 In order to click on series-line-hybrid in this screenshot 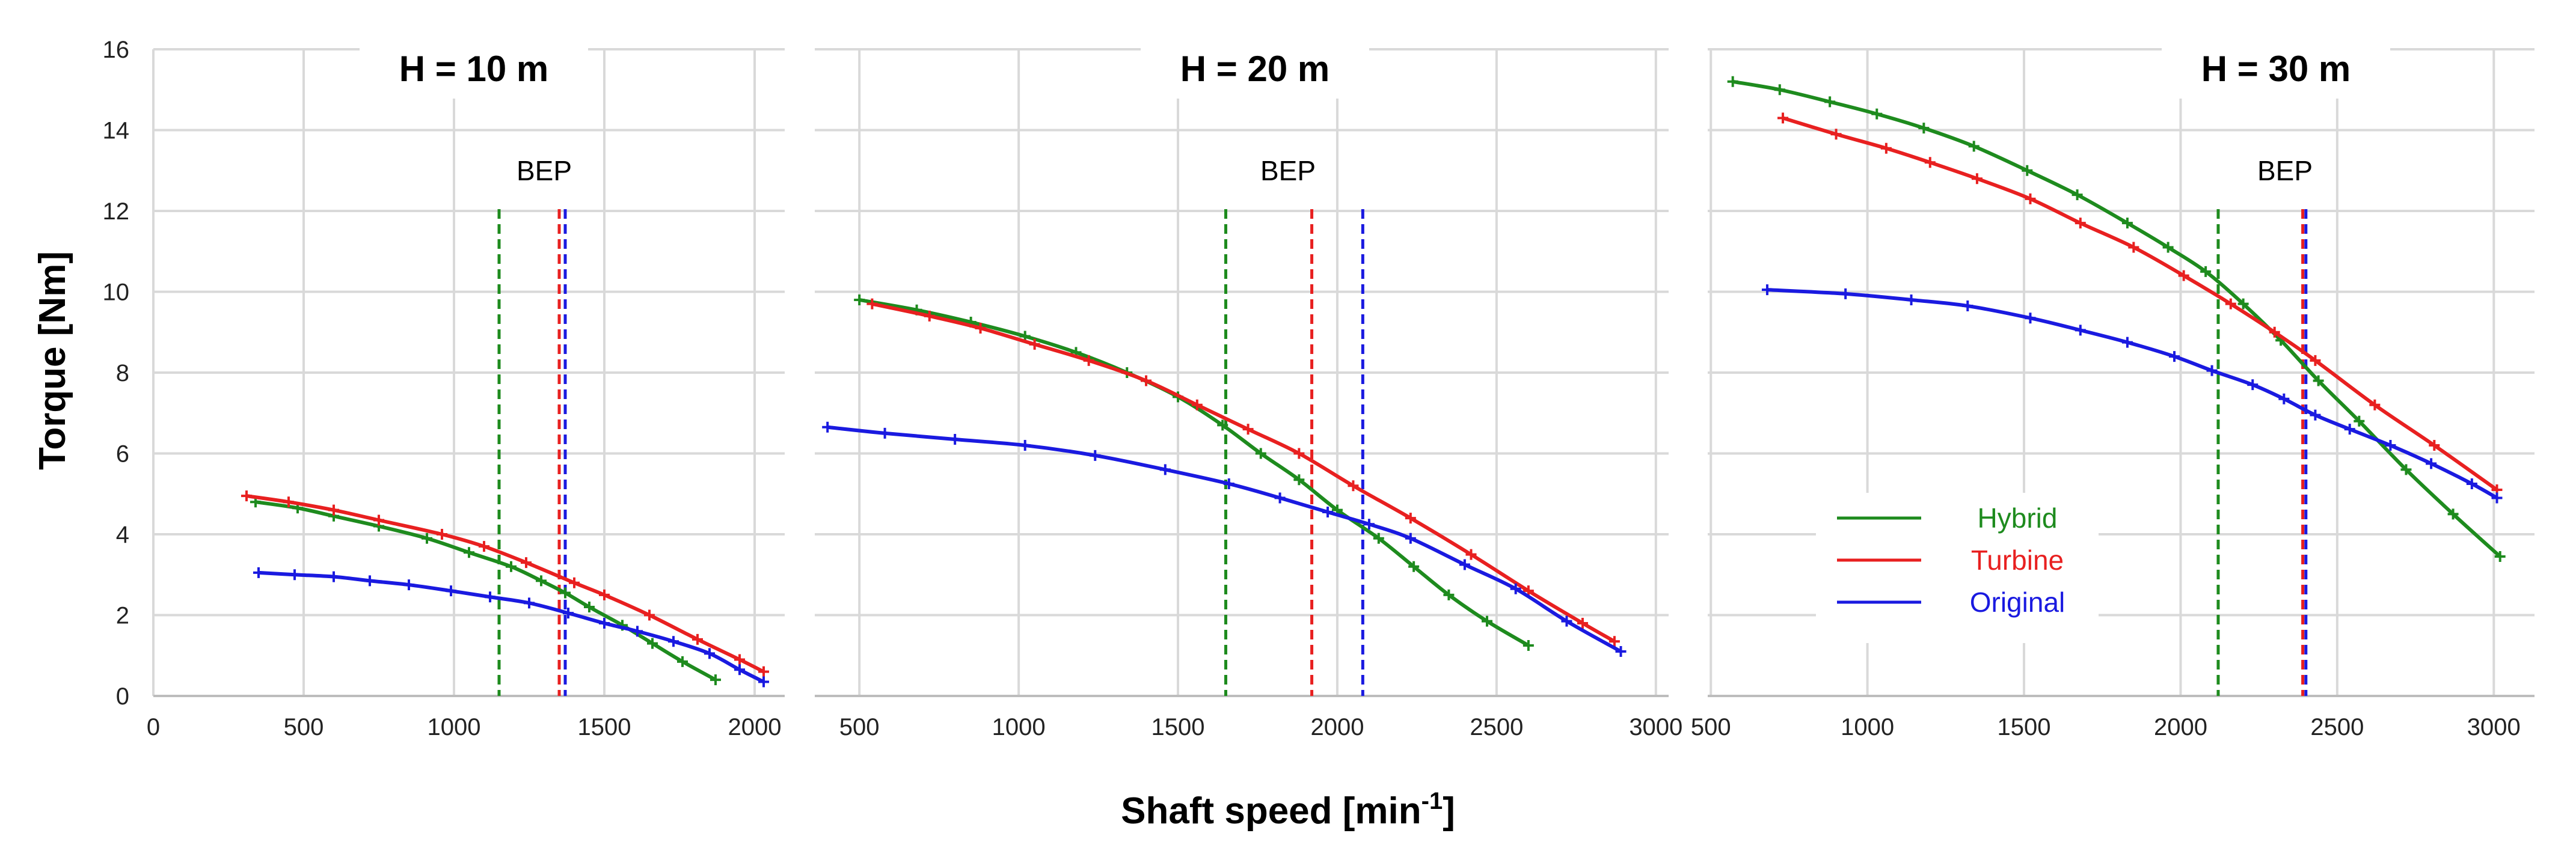, I will do `click(486, 591)`.